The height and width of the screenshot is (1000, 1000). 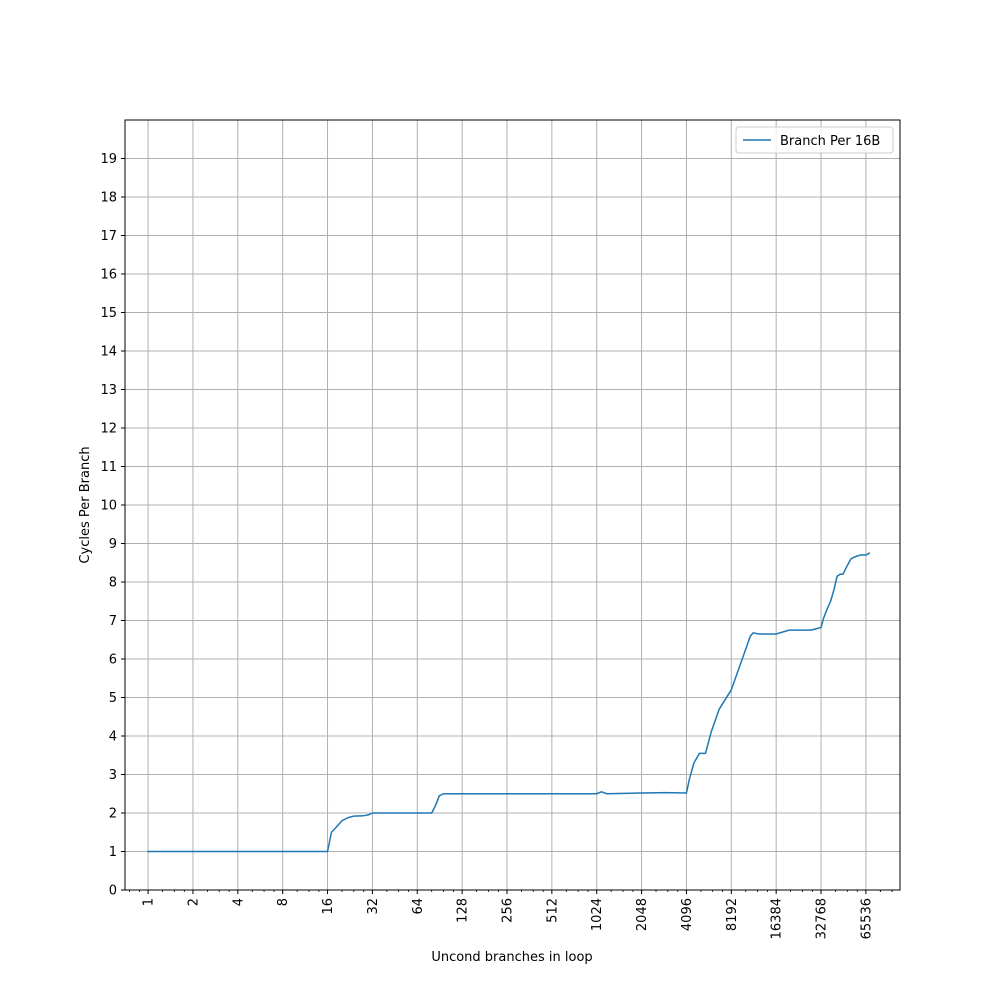 What do you see at coordinates (113, 698) in the screenshot?
I see `y-tick-label: 5` at bounding box center [113, 698].